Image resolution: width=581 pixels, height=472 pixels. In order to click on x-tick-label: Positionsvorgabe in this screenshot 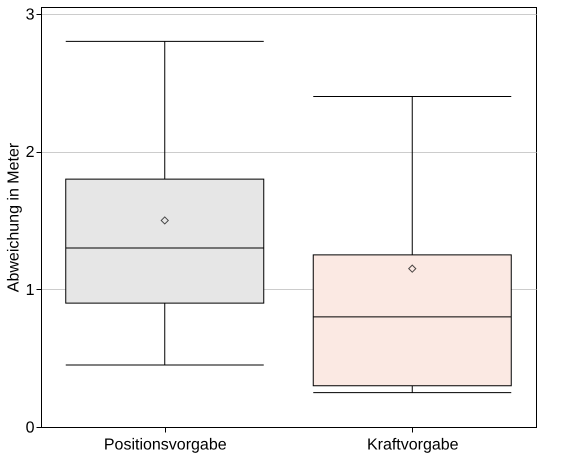, I will do `click(165, 445)`.